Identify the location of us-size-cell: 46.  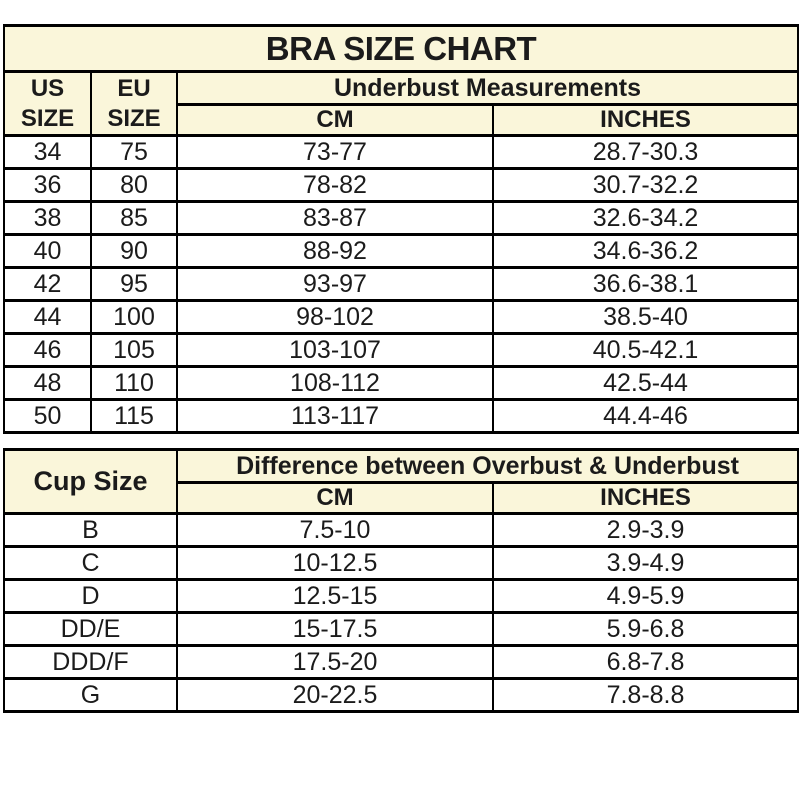
(47, 350).